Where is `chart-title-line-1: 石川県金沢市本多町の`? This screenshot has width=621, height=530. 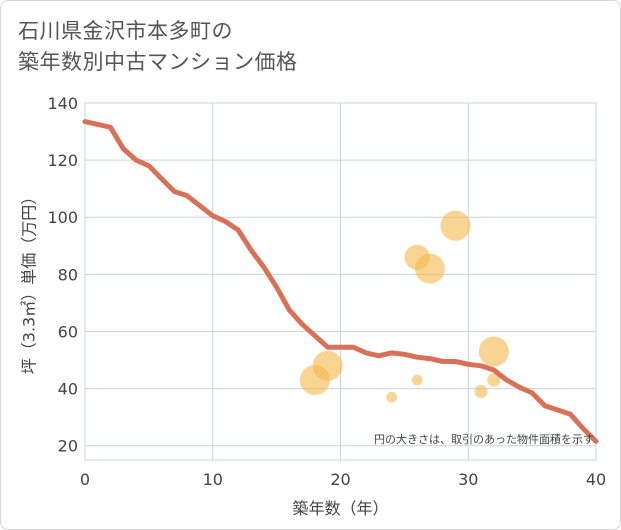 chart-title-line-1: 石川県金沢市本多町の is located at coordinates (125, 31).